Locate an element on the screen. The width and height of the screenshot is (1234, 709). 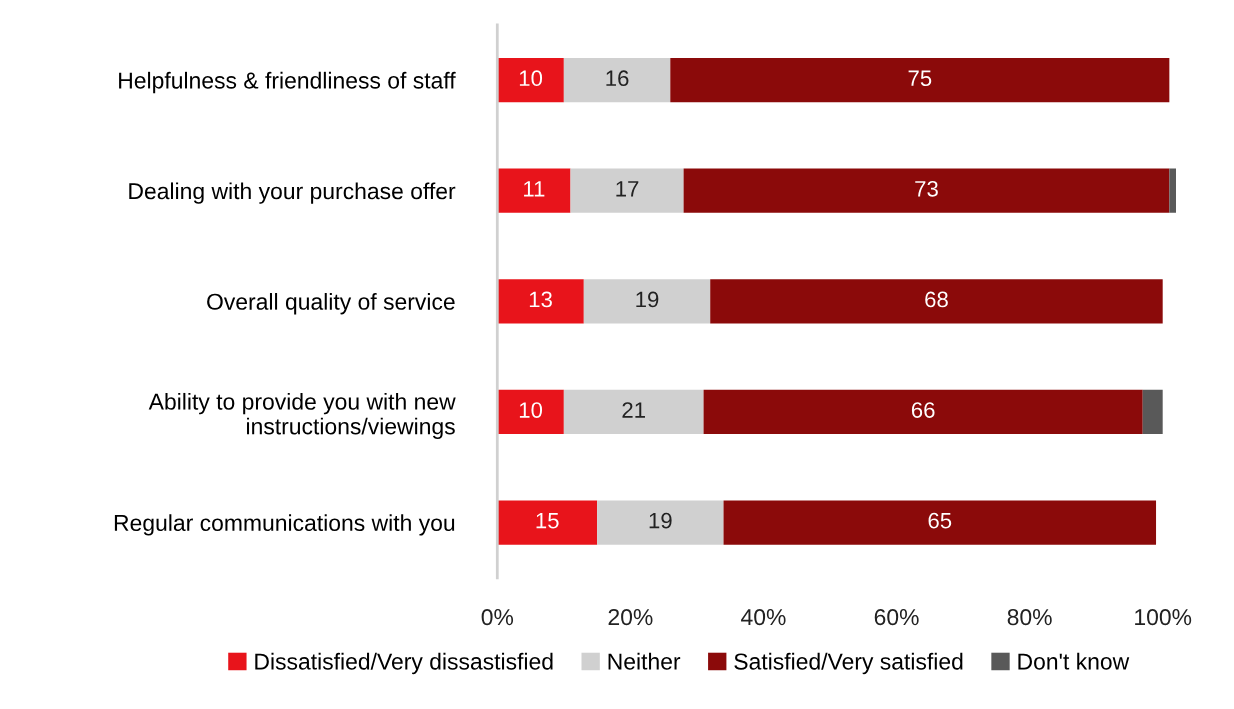
y-tick-label: Dealing with your purchase offer is located at coordinates (292, 193).